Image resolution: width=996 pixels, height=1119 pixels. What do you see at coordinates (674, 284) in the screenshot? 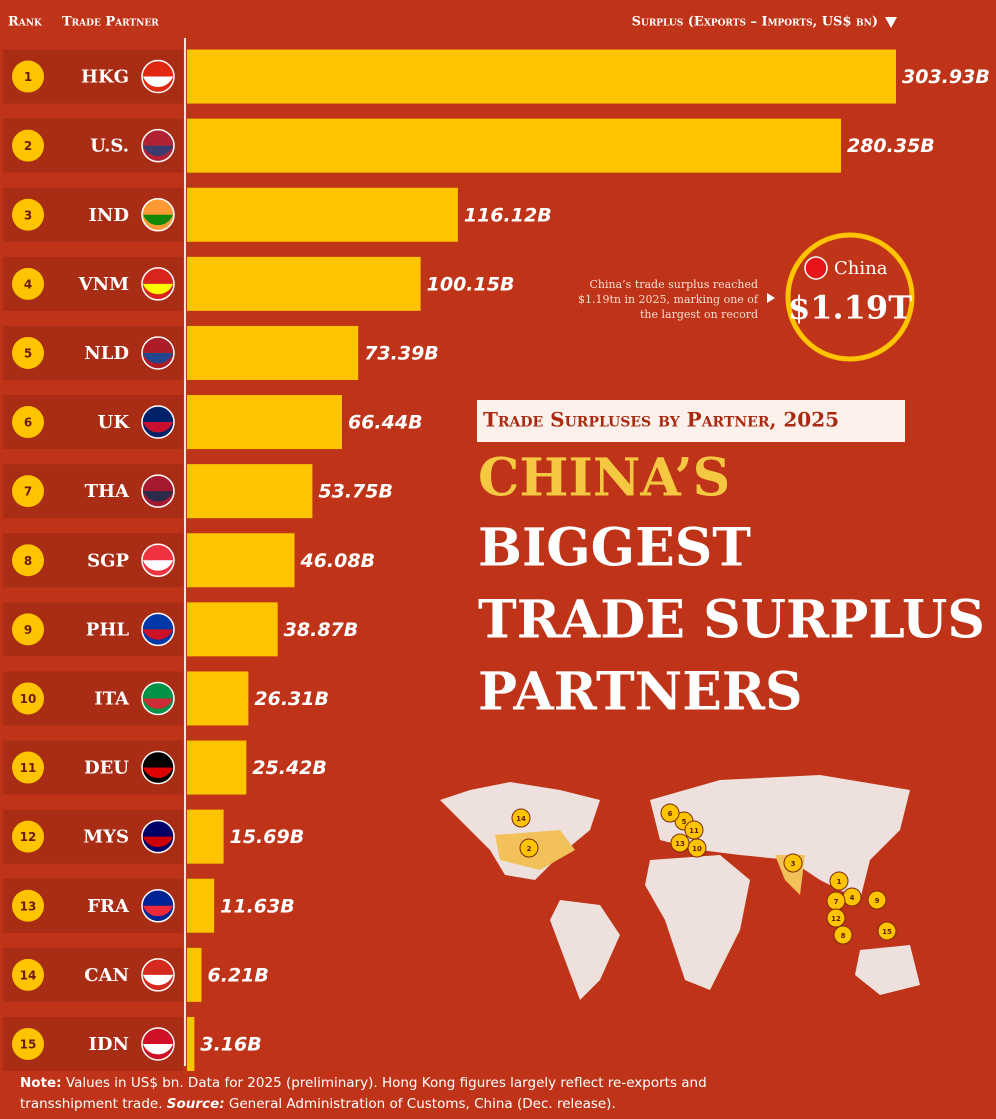
I see `annotation: China’s trade surplus reached` at bounding box center [674, 284].